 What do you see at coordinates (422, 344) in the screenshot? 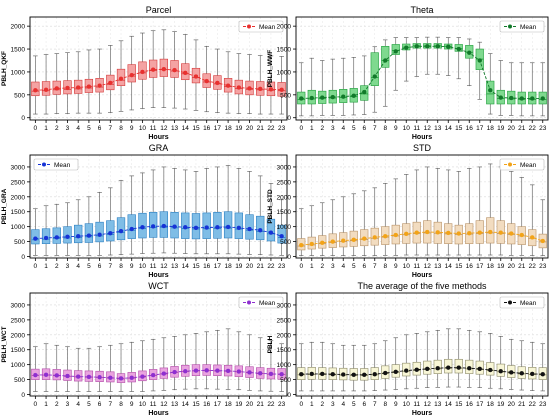
I see `plot-frame` at bounding box center [422, 344].